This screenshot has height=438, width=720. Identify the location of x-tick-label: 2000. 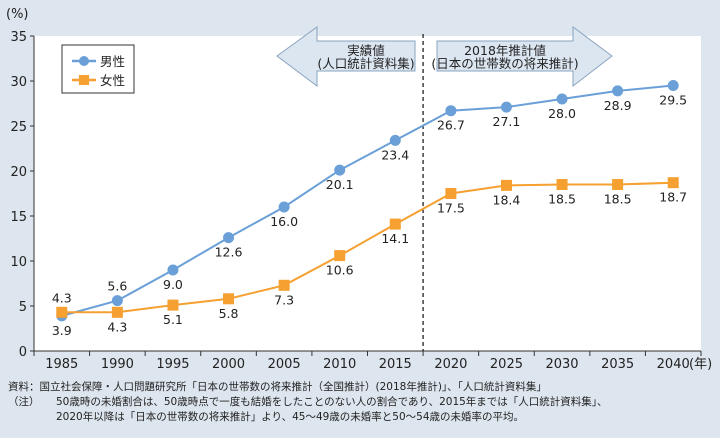
(228, 364).